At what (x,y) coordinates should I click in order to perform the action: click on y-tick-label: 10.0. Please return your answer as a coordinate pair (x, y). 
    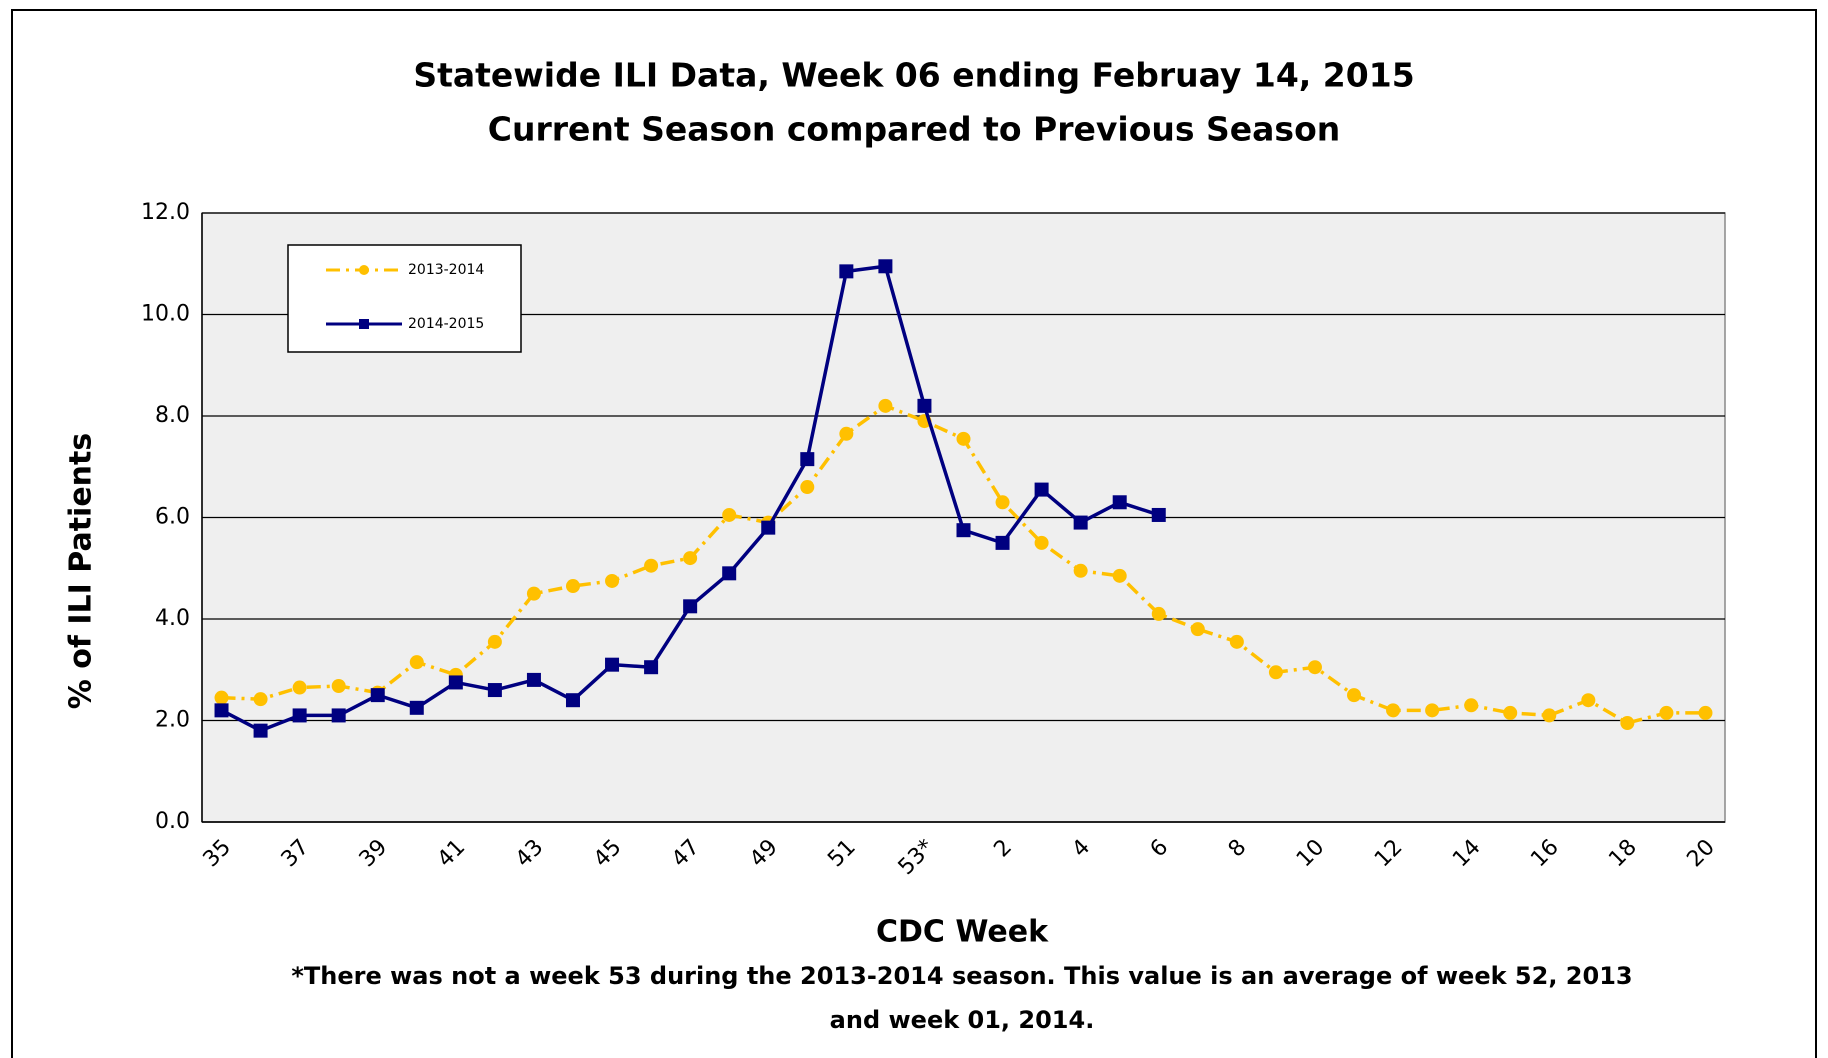
    Looking at the image, I should click on (165, 314).